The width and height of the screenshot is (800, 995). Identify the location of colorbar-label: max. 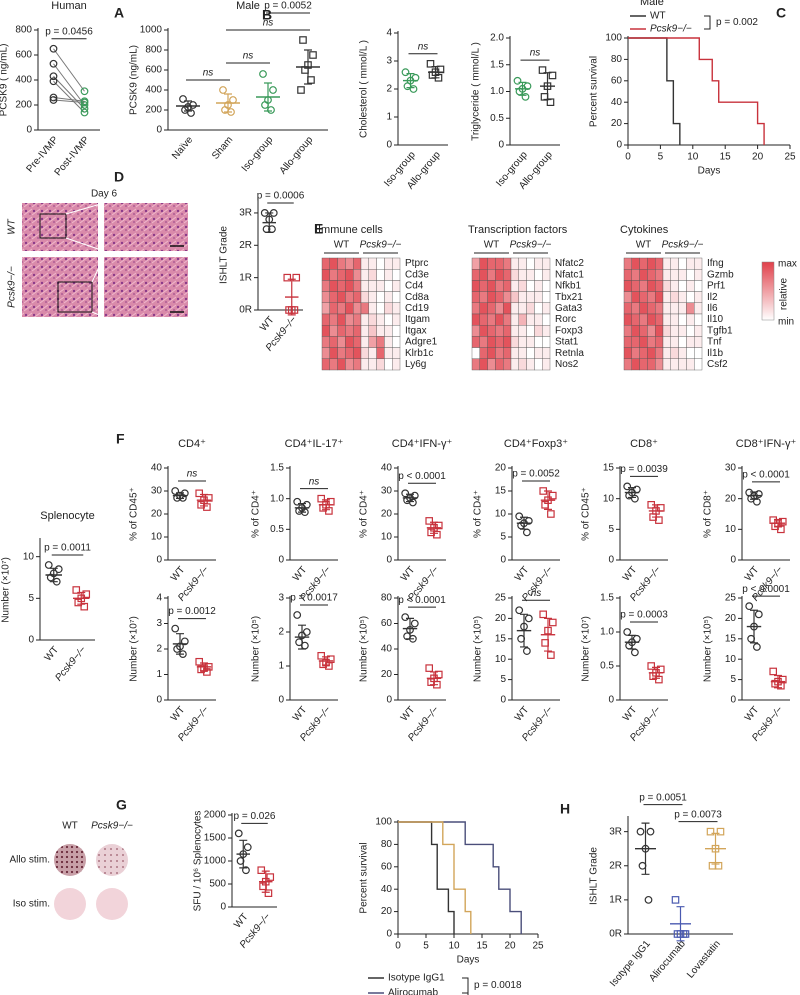
(787, 264).